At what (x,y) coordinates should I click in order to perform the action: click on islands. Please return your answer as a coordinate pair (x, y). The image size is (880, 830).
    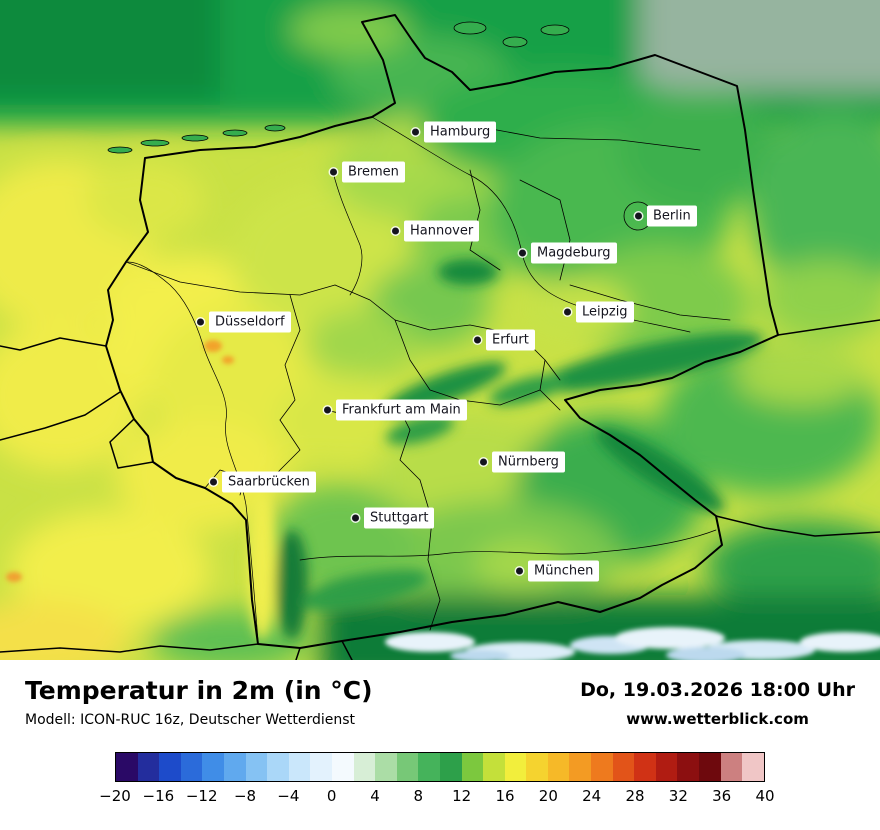
    Looking at the image, I should click on (338, 87).